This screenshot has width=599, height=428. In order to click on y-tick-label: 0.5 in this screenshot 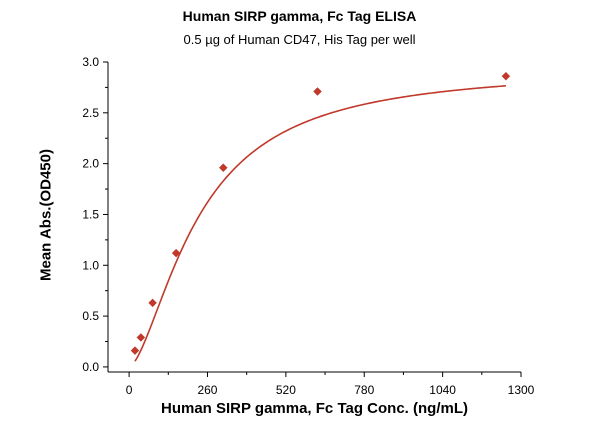, I will do `click(90, 316)`.